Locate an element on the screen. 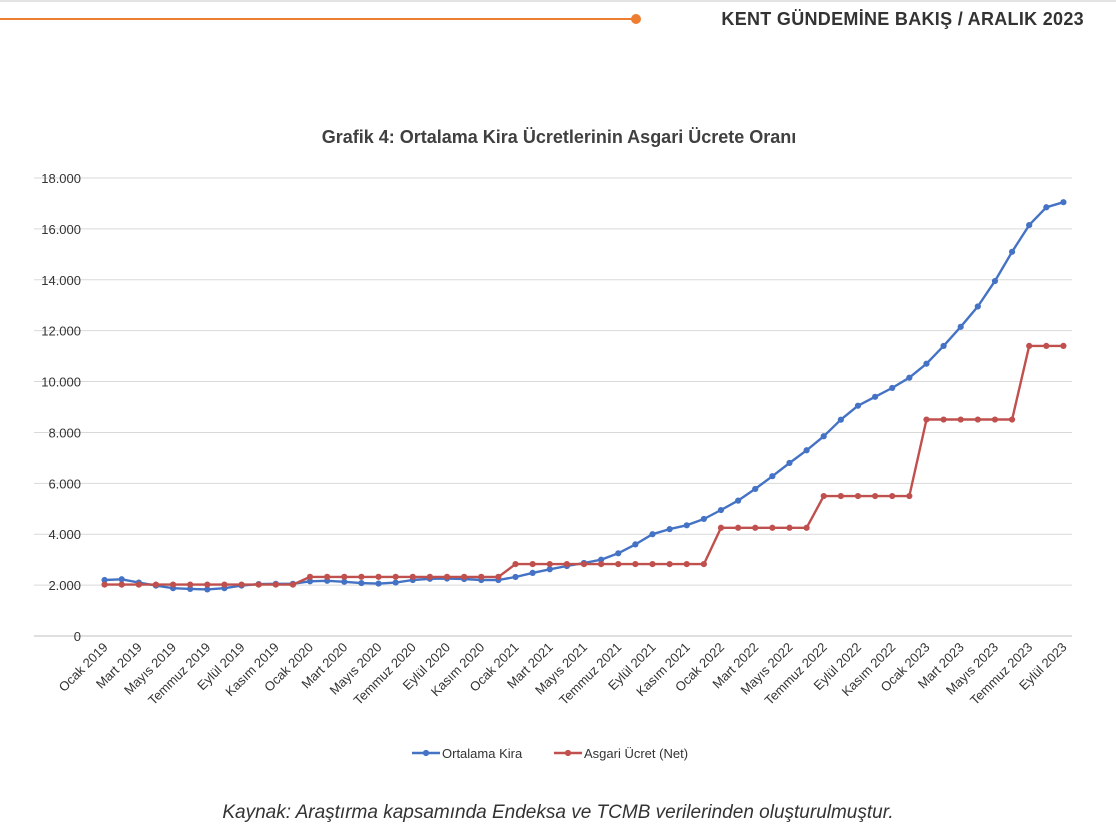 The width and height of the screenshot is (1116, 832). y-tick-label: 14.000 is located at coordinates (61, 280).